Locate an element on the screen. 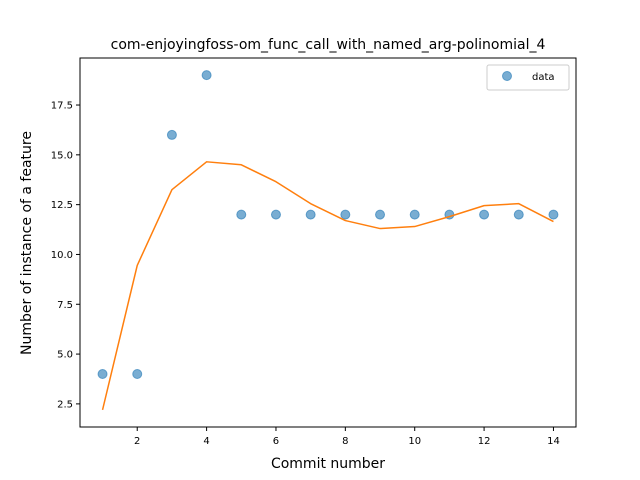 The width and height of the screenshot is (640, 480). legend-frame is located at coordinates (528, 77).